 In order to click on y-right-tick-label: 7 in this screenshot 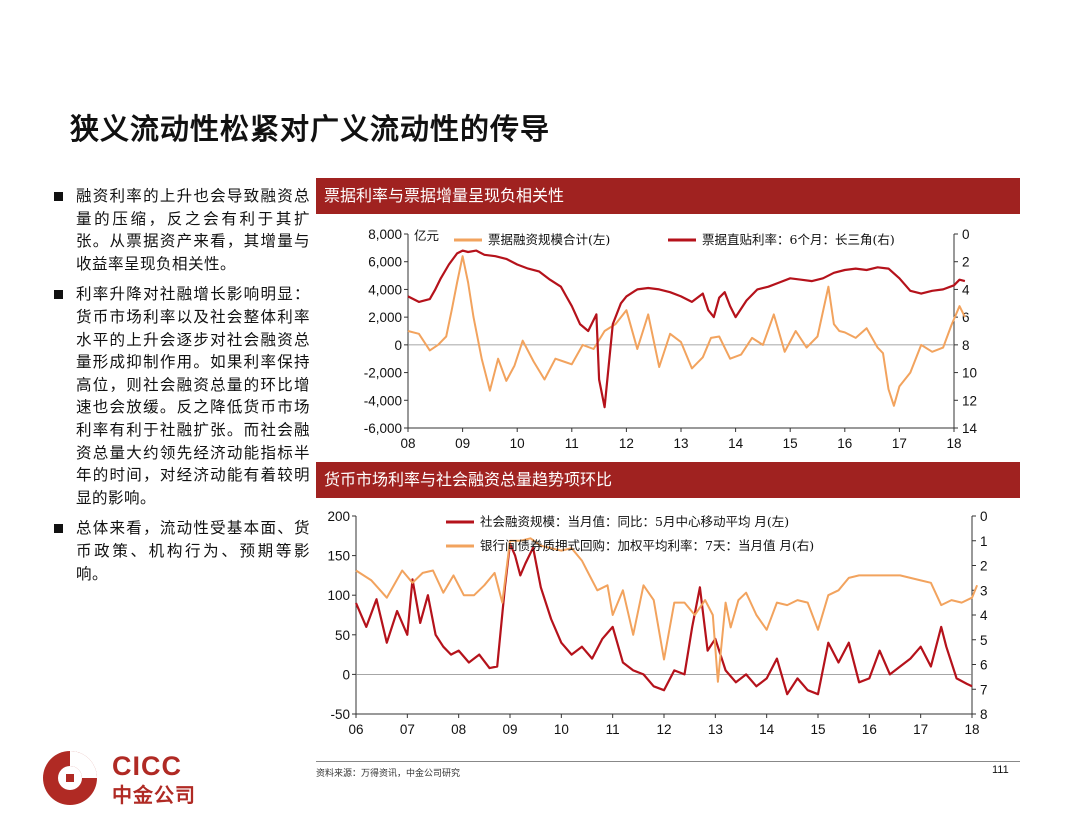, I will do `click(984, 689)`.